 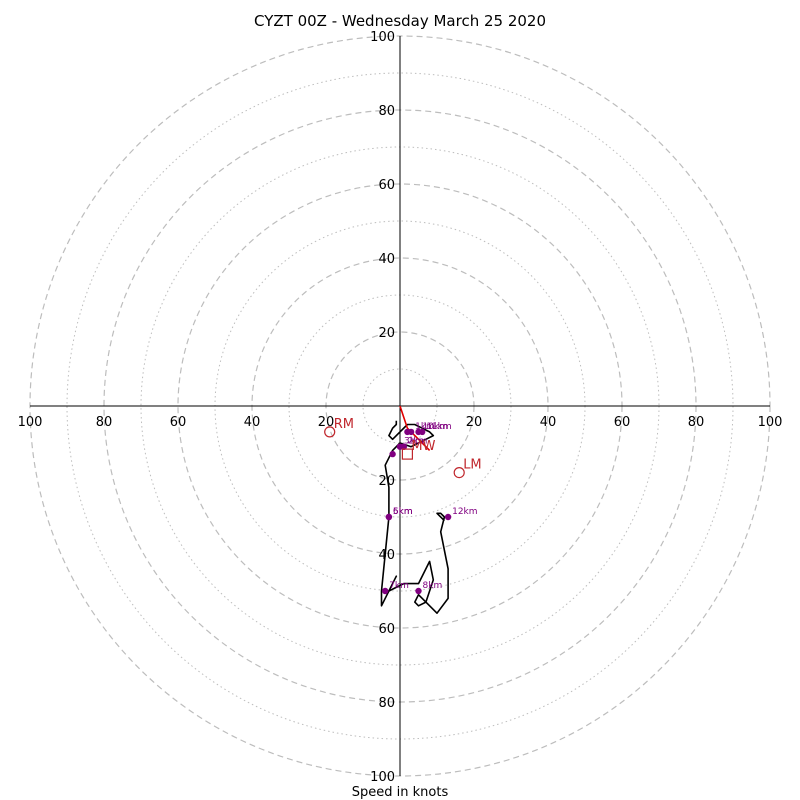 I want to click on storm-motion-label: LM, so click(x=472, y=465).